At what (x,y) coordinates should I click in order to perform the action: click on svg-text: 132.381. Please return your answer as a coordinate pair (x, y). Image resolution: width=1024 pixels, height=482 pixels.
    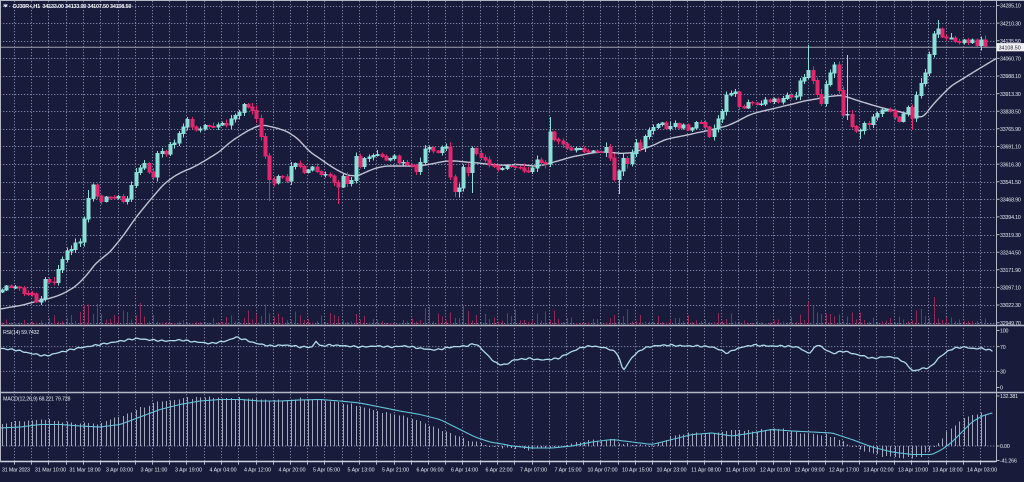
    Looking at the image, I should click on (1009, 397).